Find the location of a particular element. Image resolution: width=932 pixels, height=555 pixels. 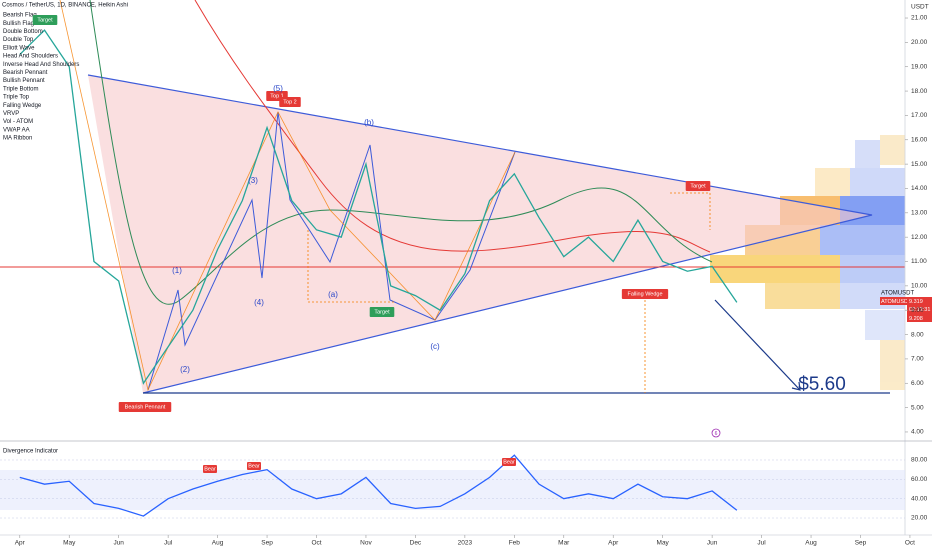

legend-item: Falling Wedge is located at coordinates (22, 106).